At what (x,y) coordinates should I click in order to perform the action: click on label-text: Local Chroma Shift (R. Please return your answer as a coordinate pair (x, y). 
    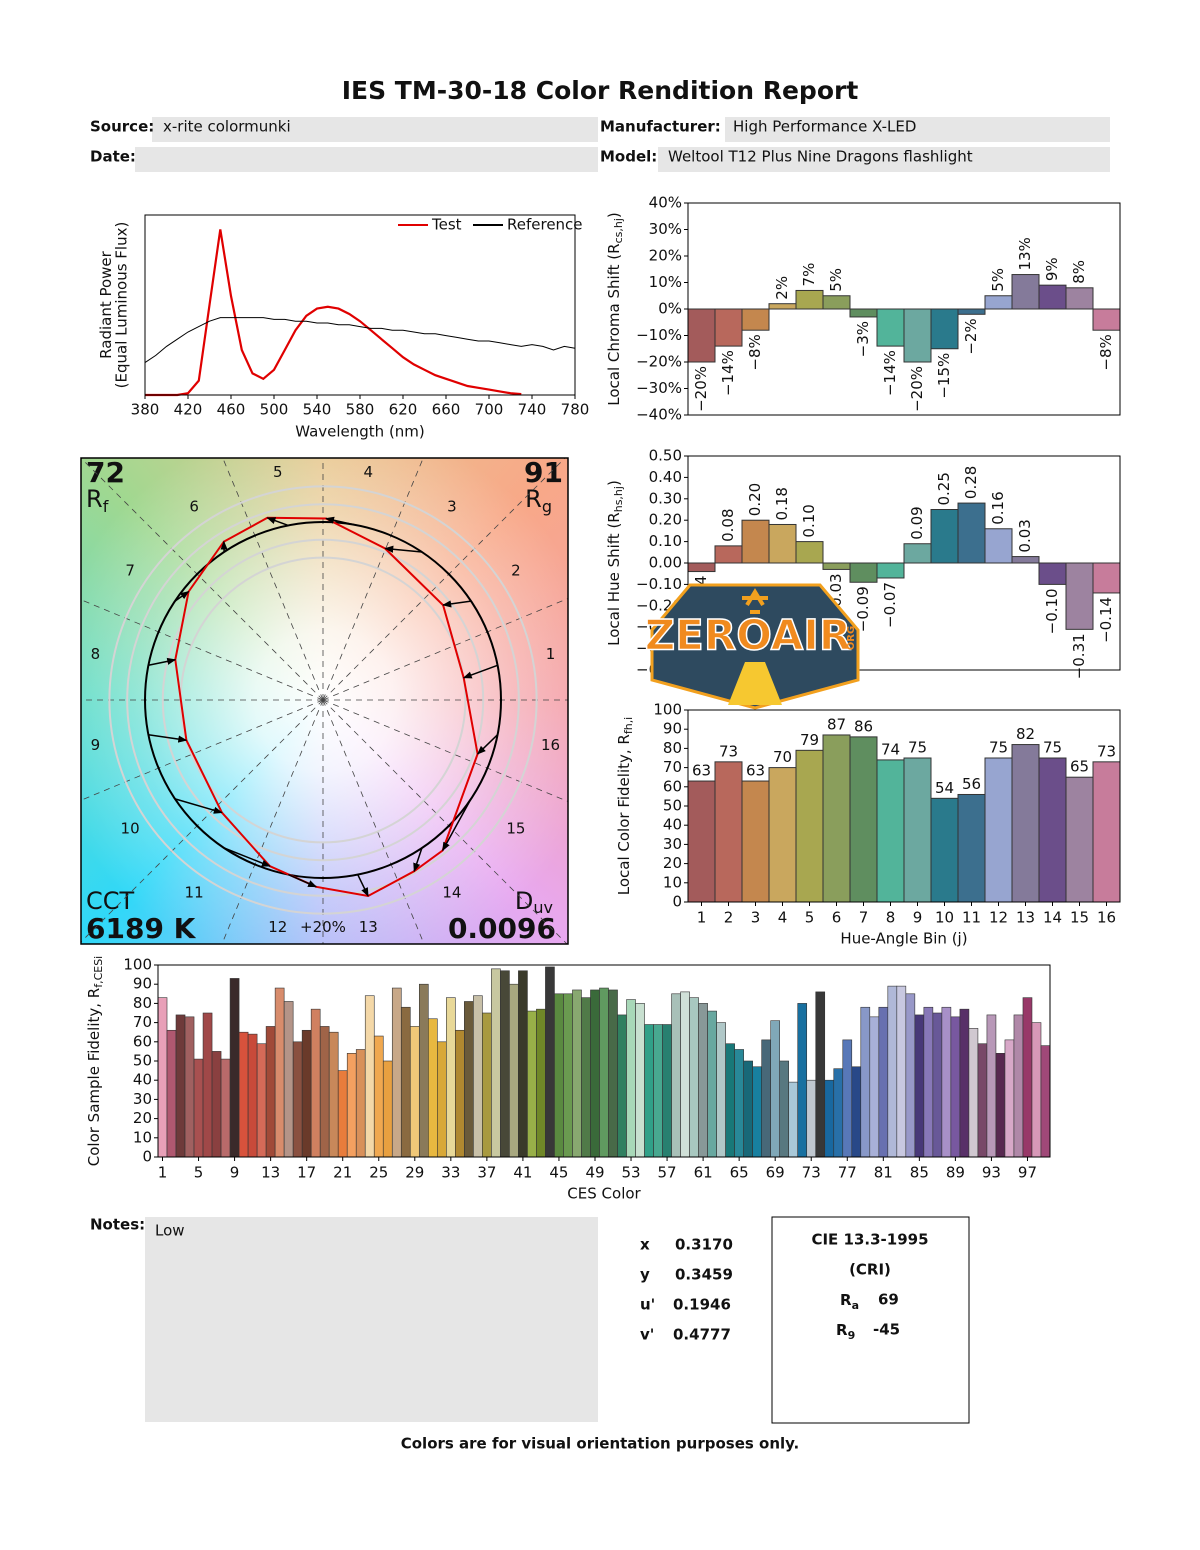
    Looking at the image, I should click on (614, 324).